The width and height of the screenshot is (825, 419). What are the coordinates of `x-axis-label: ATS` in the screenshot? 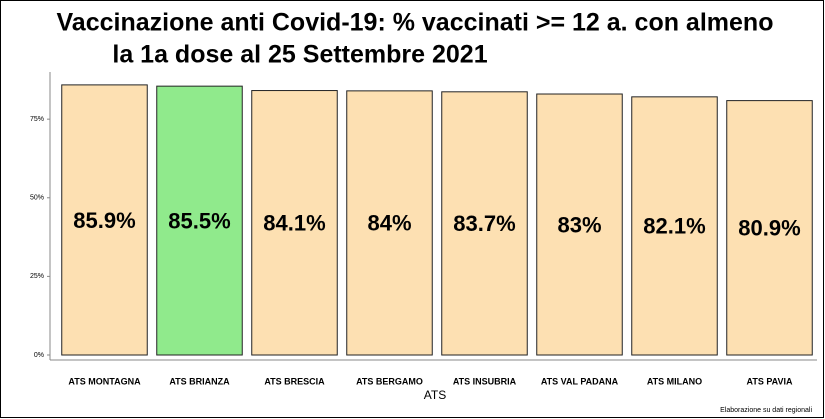 It's located at (435, 395).